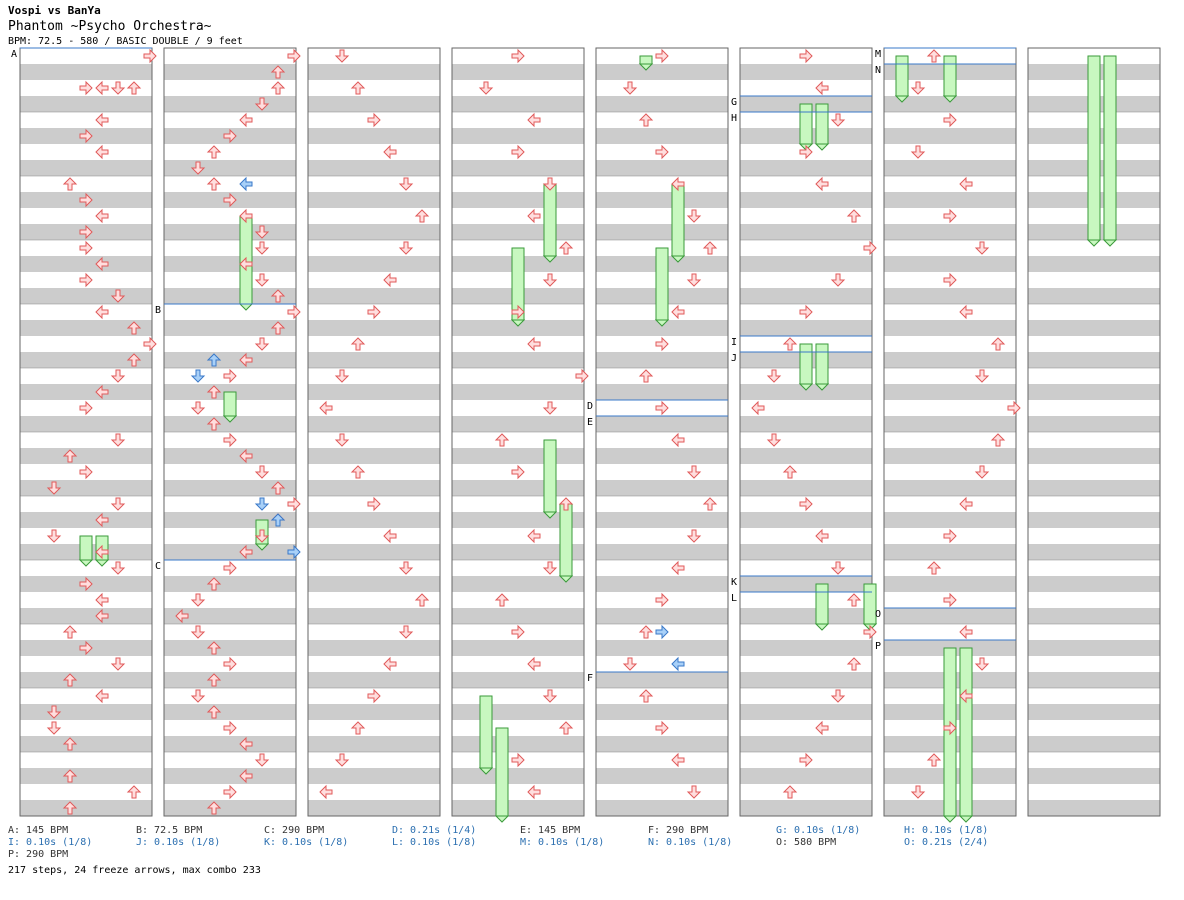 Image resolution: width=1184 pixels, height=900 pixels. I want to click on legend-item-n: N: 0.10s (1/8), so click(690, 842).